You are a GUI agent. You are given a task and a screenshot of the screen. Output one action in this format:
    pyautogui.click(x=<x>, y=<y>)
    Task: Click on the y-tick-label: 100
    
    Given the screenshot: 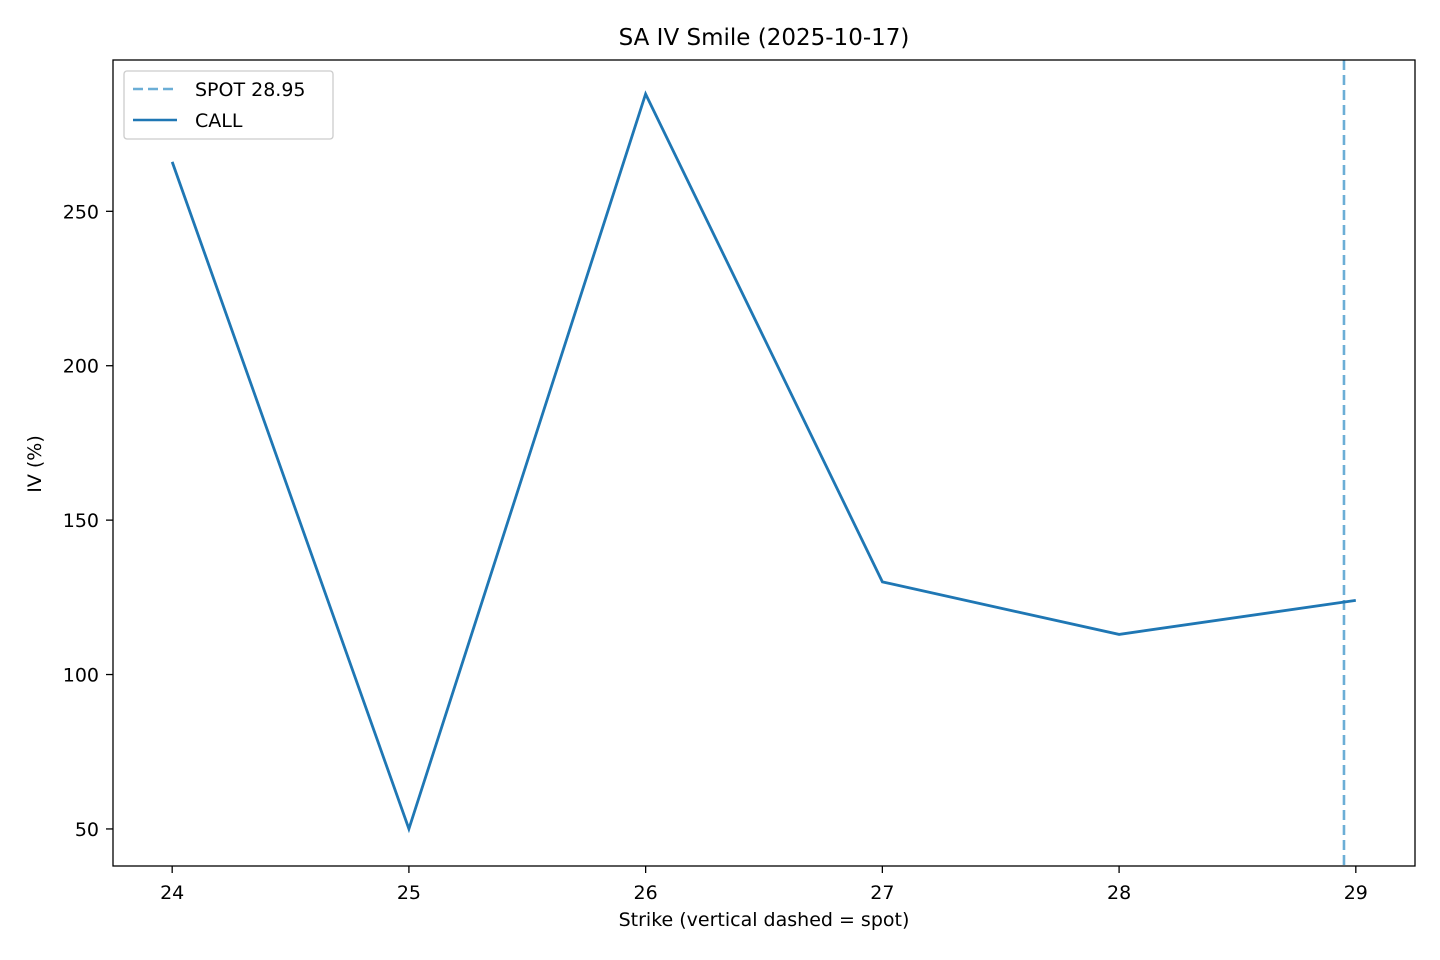 What is the action you would take?
    pyautogui.click(x=81, y=676)
    